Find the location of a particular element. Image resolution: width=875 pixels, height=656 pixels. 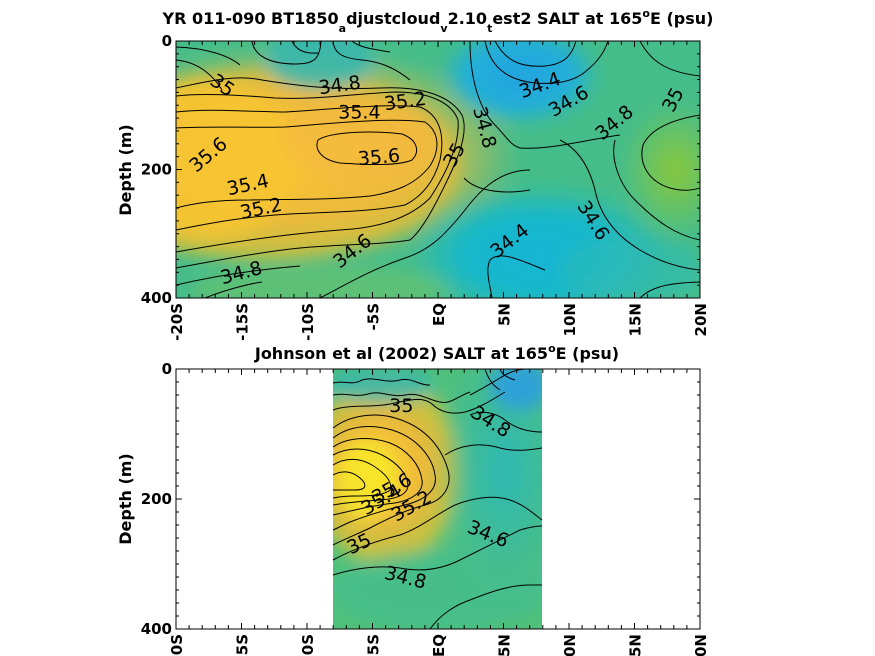

y-axis-label-observed: Depth (m) is located at coordinates (125, 499).